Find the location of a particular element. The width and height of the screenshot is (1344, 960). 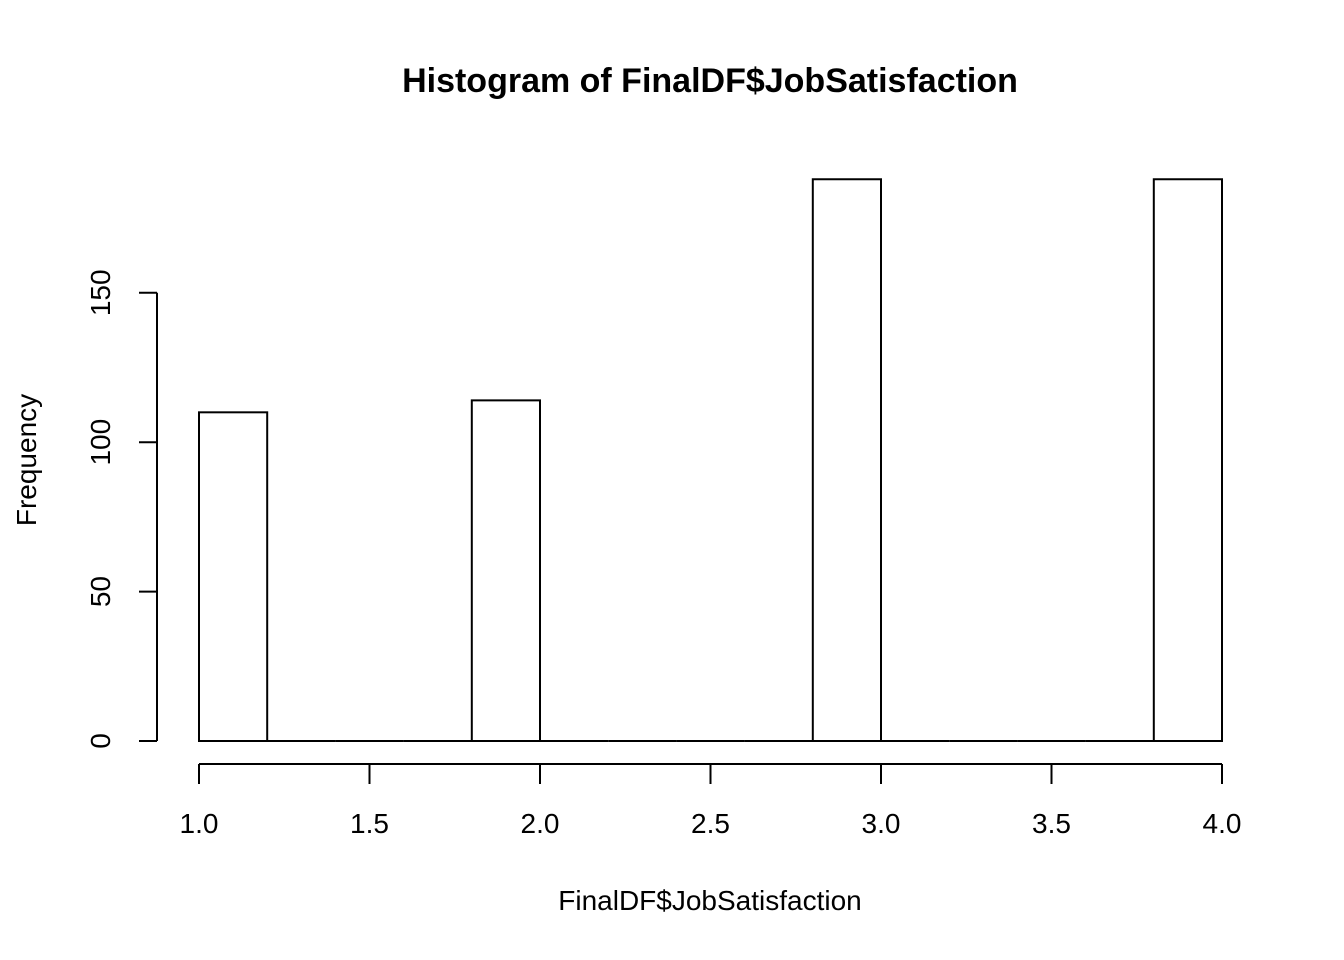

x-tick-label: 3.0 is located at coordinates (881, 823).